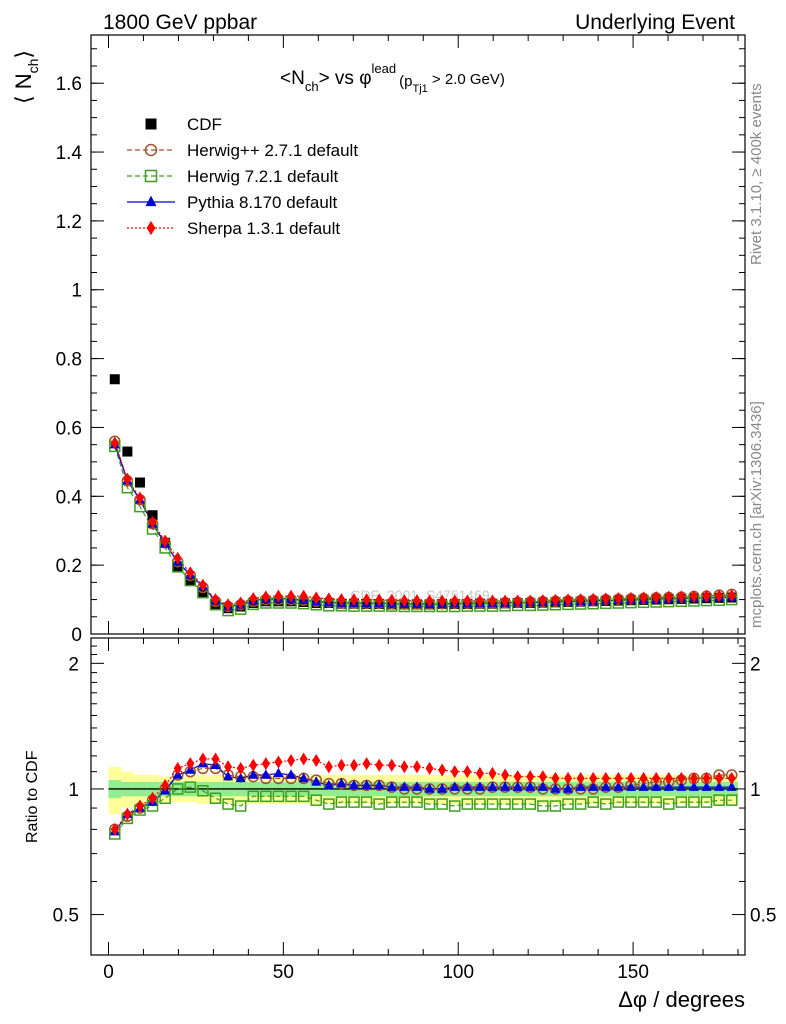 The width and height of the screenshot is (786, 1024). I want to click on legend-label: Sherpa 1.3.1 default, so click(263, 228).